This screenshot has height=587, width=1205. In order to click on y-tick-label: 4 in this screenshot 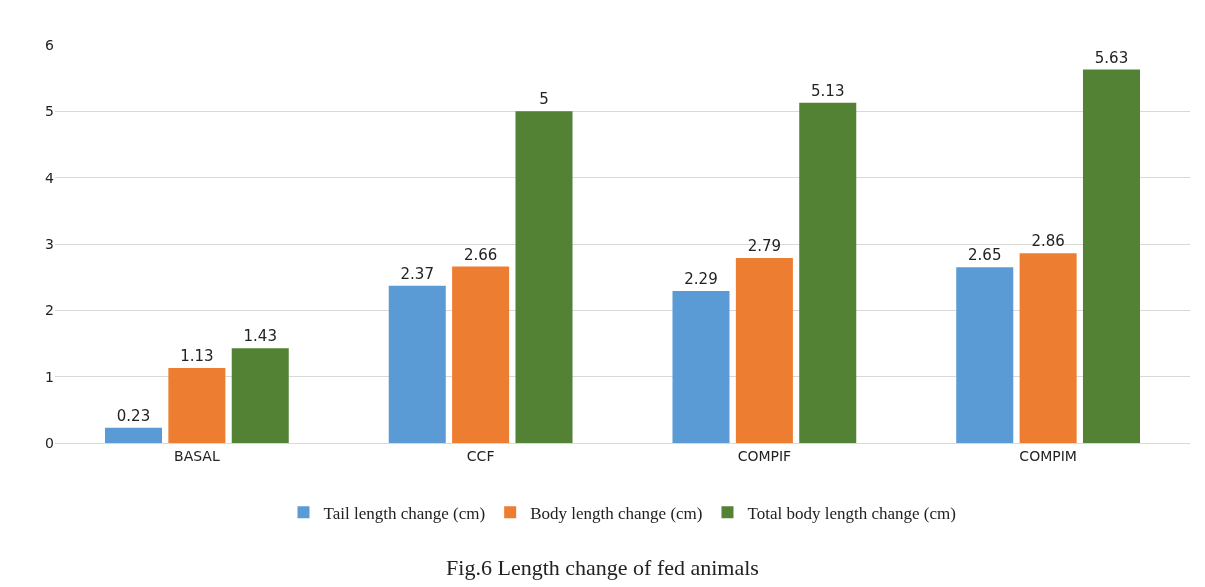, I will do `click(50, 177)`.